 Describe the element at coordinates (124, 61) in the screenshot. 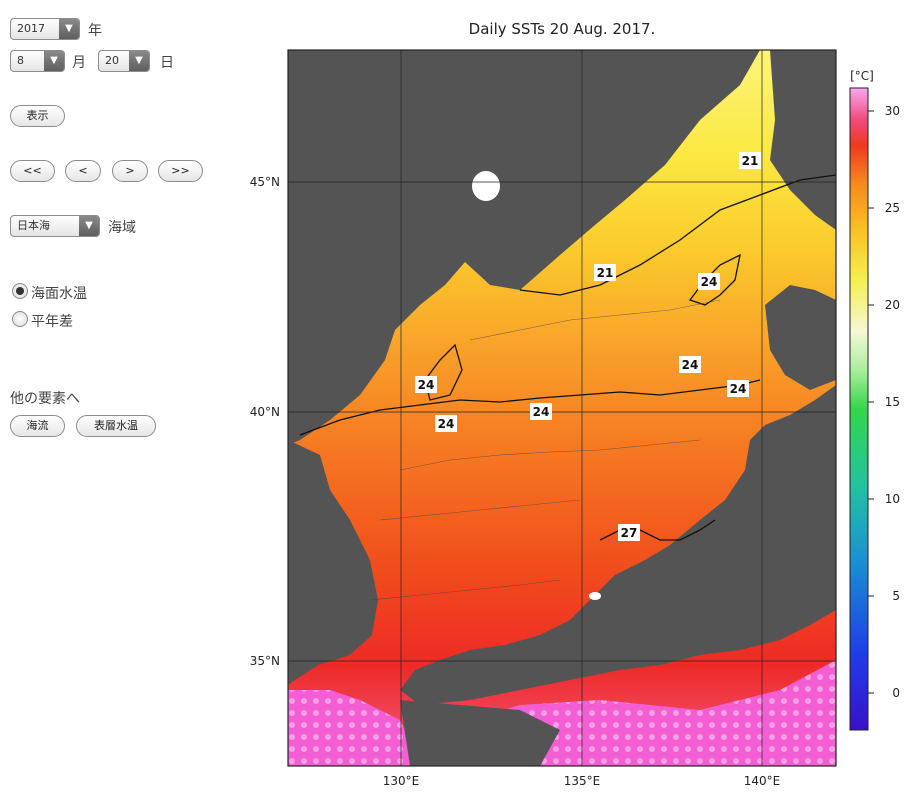

I see `day-select: 20 ▼` at that location.